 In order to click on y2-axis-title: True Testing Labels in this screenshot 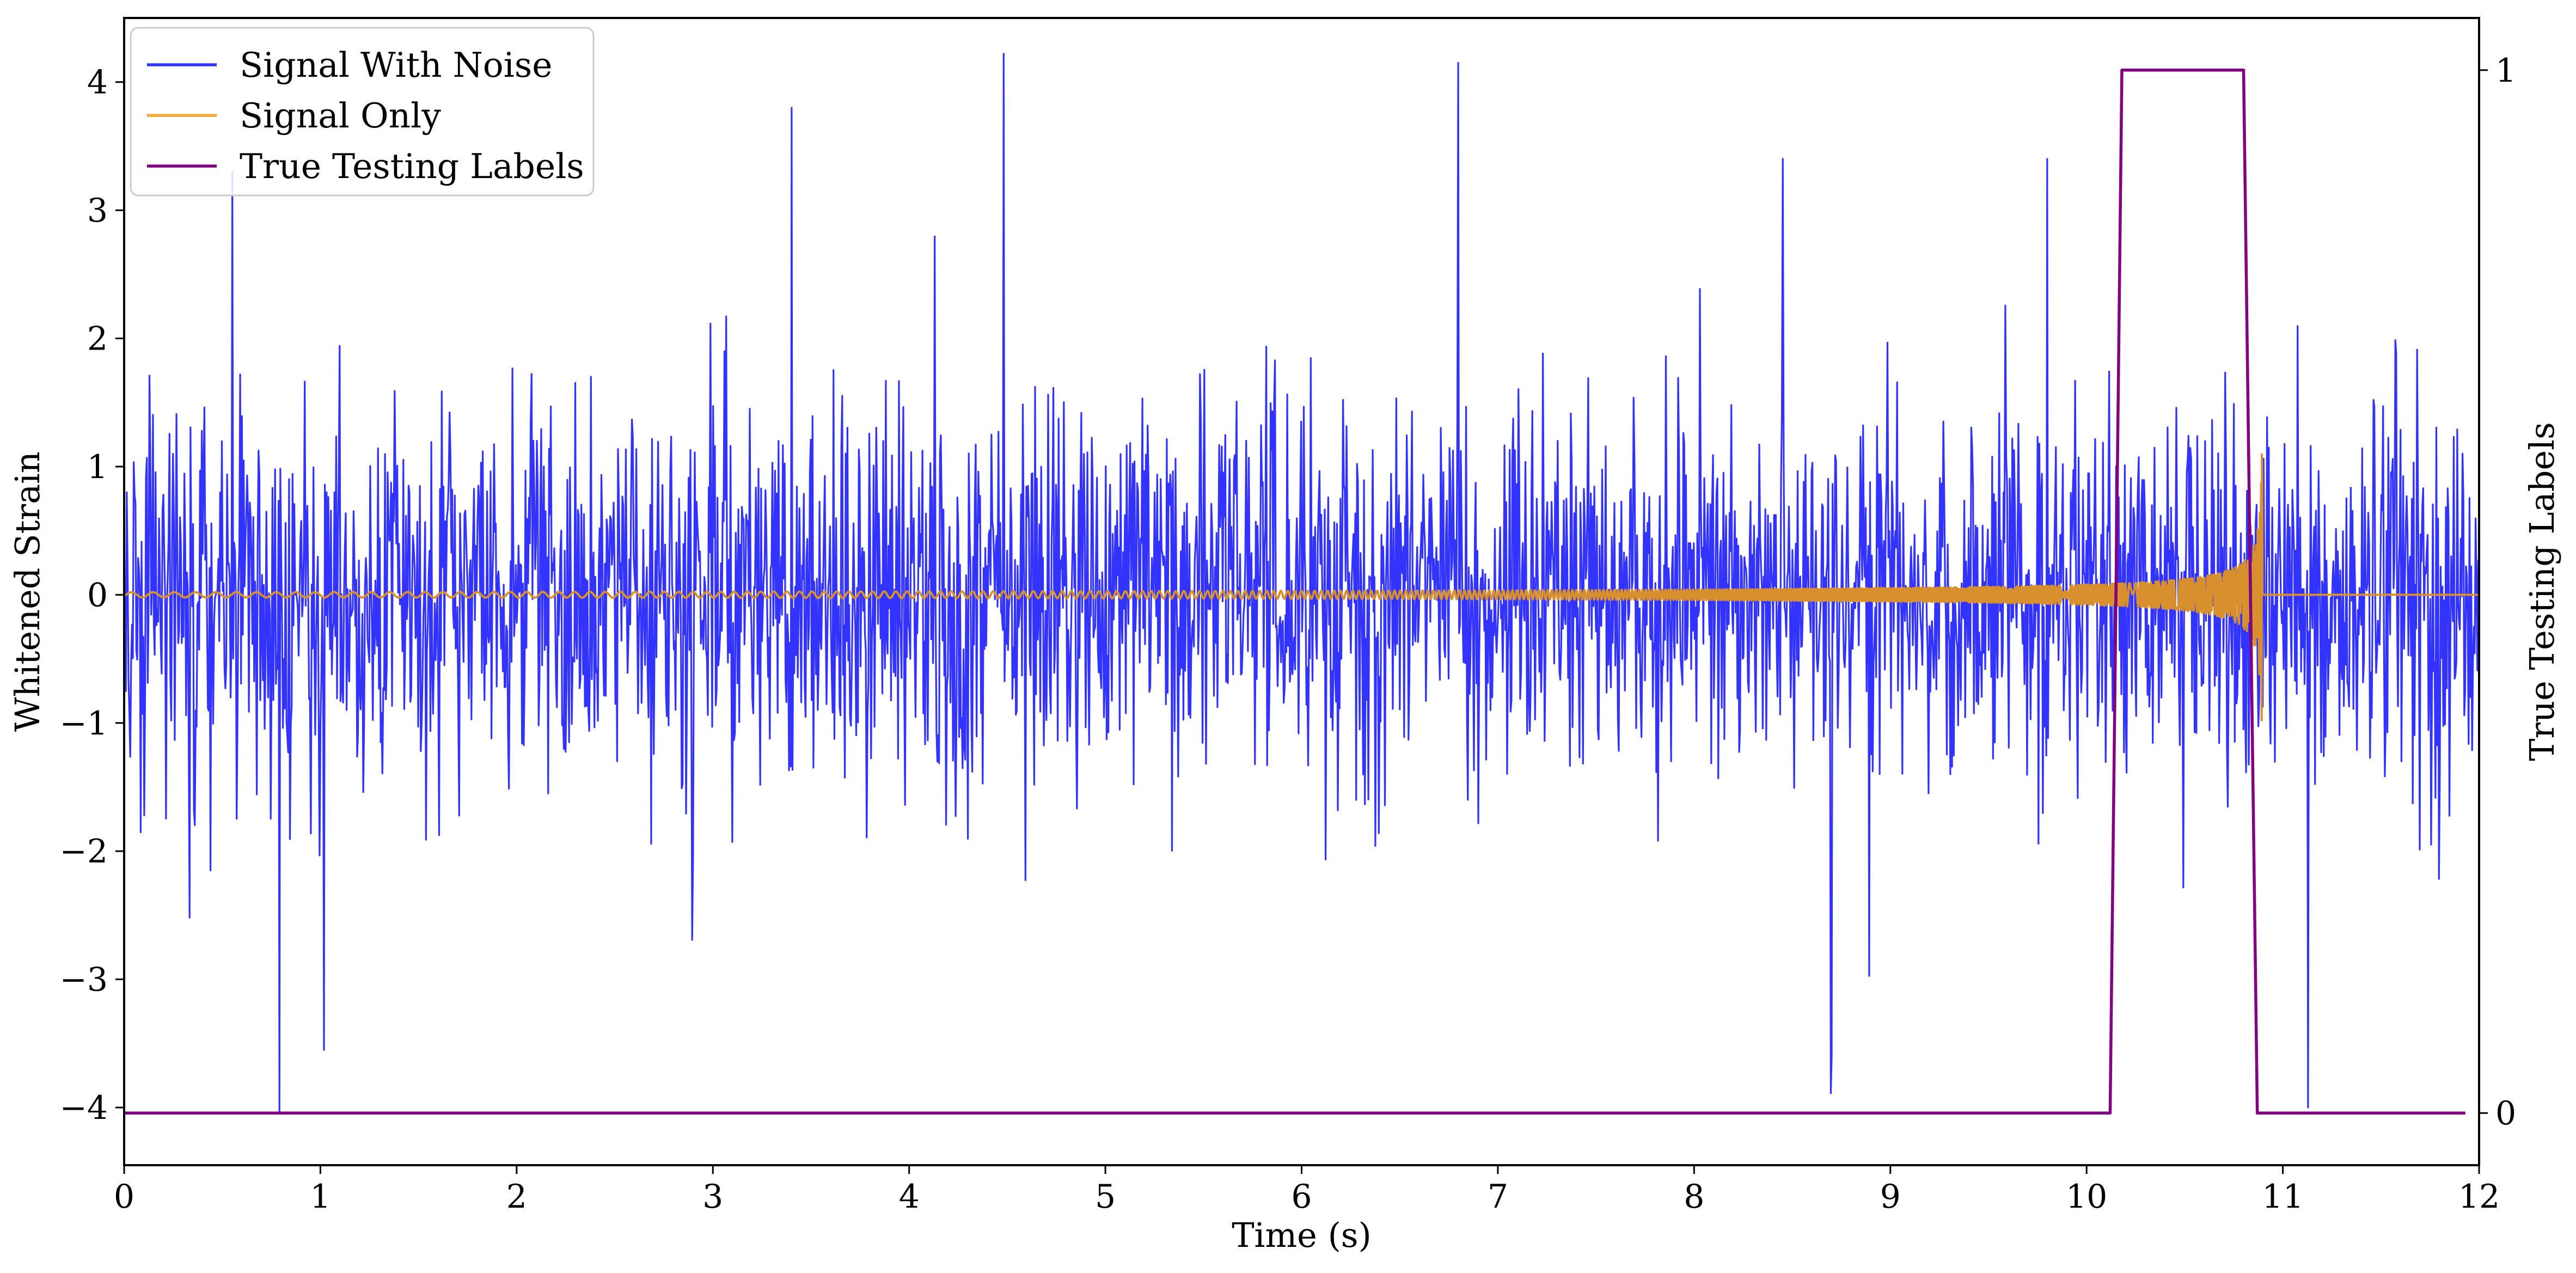, I will do `click(2542, 591)`.